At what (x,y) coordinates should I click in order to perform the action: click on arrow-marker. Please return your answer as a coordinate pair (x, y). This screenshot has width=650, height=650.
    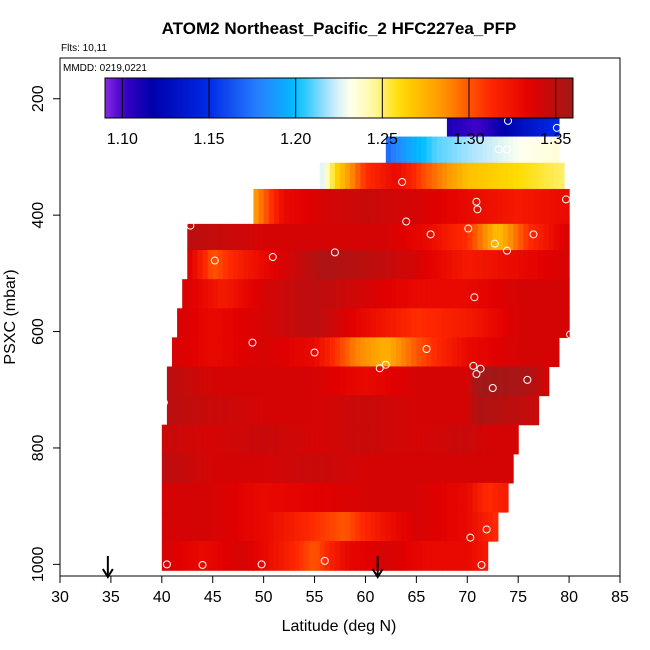
    Looking at the image, I should click on (377, 567).